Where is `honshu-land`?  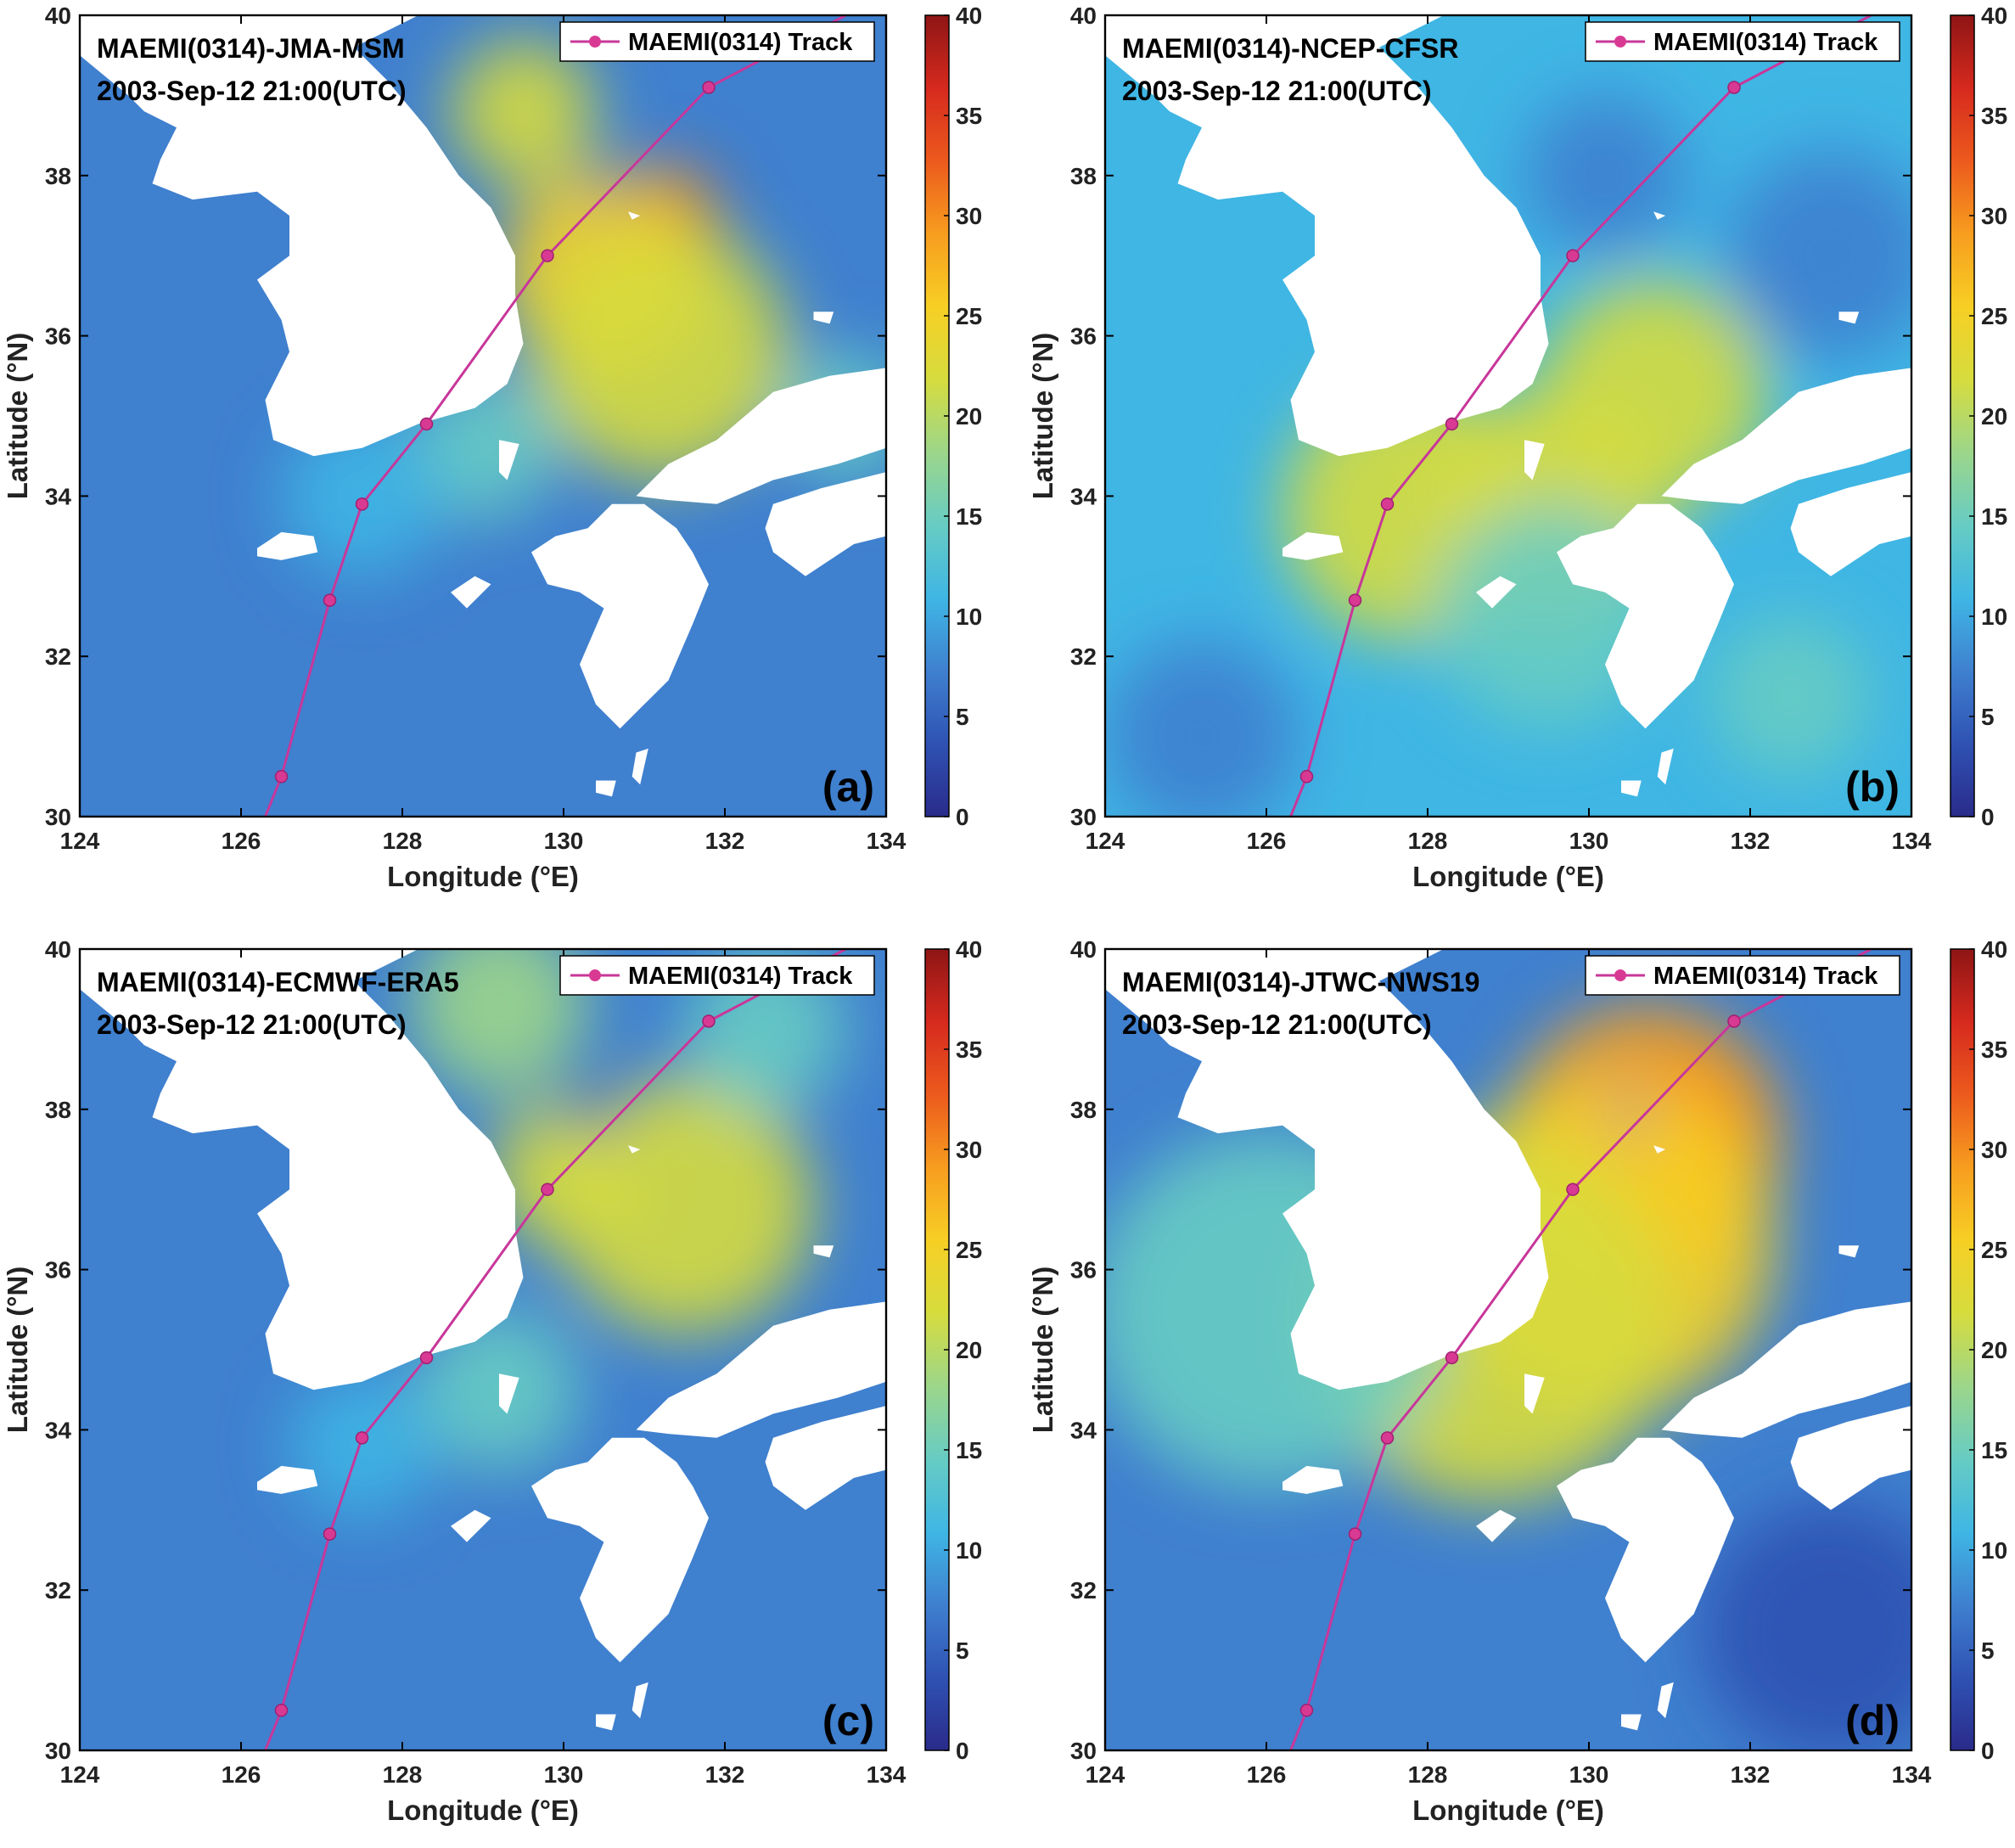 honshu-land is located at coordinates (1786, 1369).